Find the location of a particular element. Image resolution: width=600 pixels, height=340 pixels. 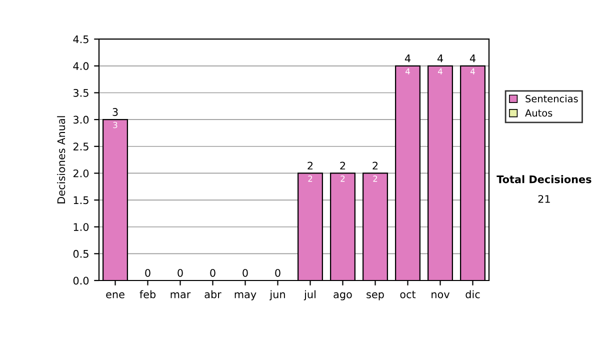

x-tick-label: dic is located at coordinates (473, 294).